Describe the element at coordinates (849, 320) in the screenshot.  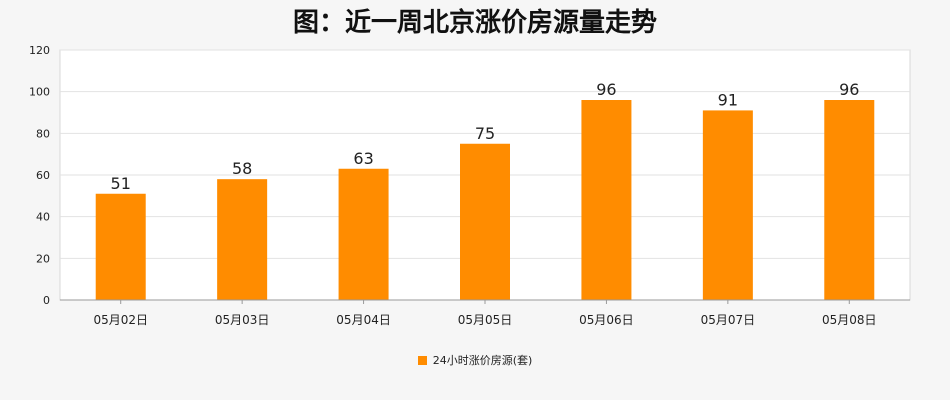
I see `x-tick-label: 05月08日` at that location.